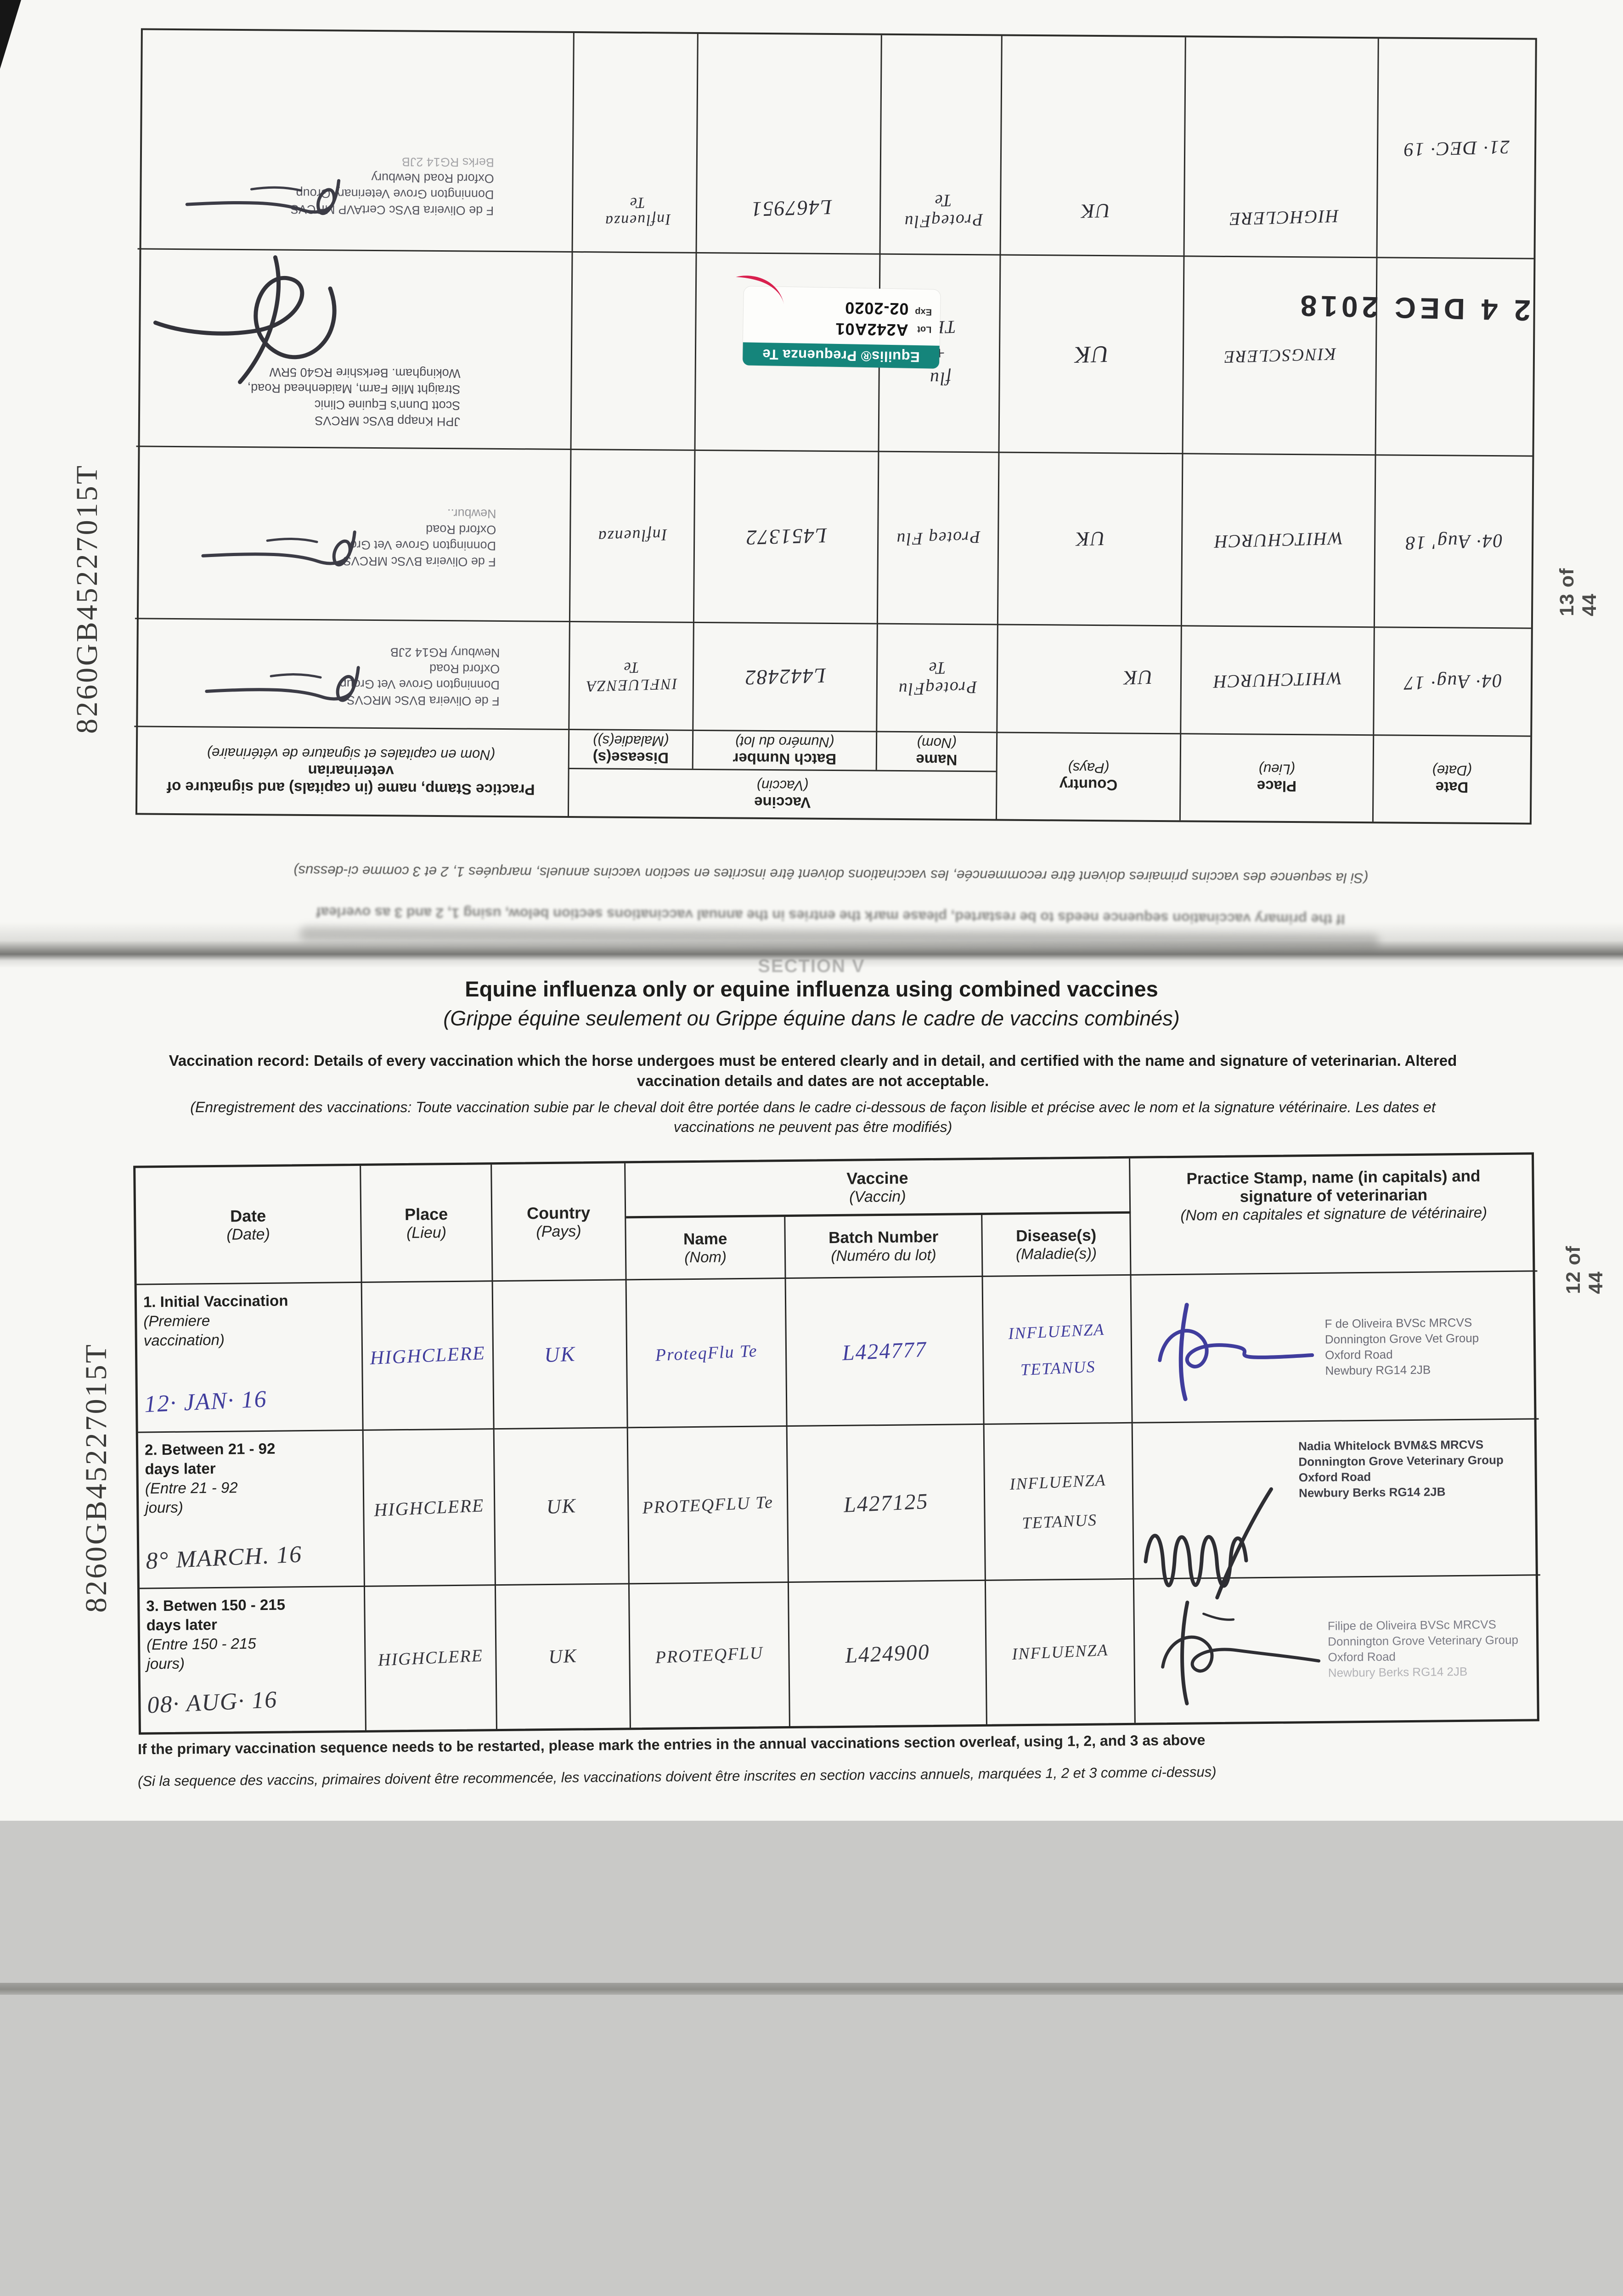 The width and height of the screenshot is (1623, 2296). I want to click on cell-disease: INFLUENZA, so click(1061, 1652).